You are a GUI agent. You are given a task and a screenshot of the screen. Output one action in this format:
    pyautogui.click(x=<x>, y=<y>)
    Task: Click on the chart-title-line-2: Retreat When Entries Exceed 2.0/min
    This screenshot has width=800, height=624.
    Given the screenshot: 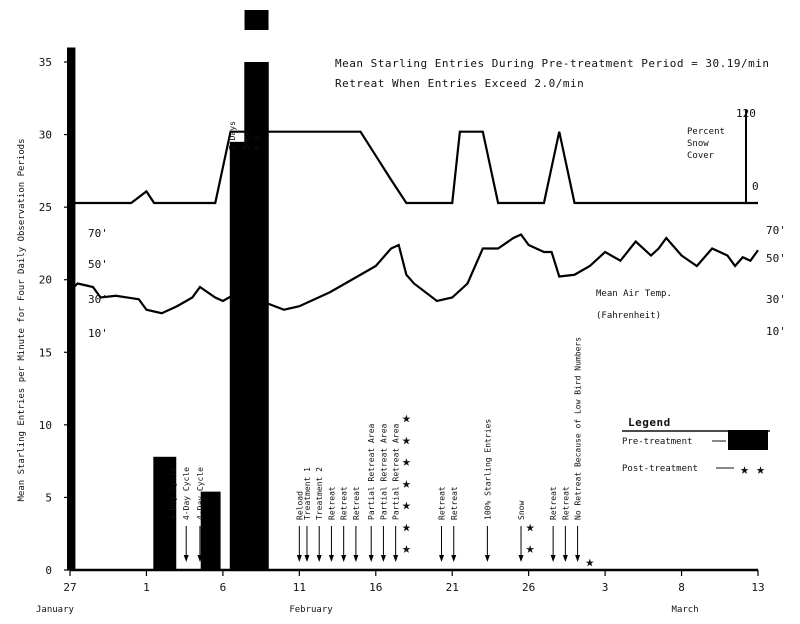 What is the action you would take?
    pyautogui.click(x=459, y=83)
    